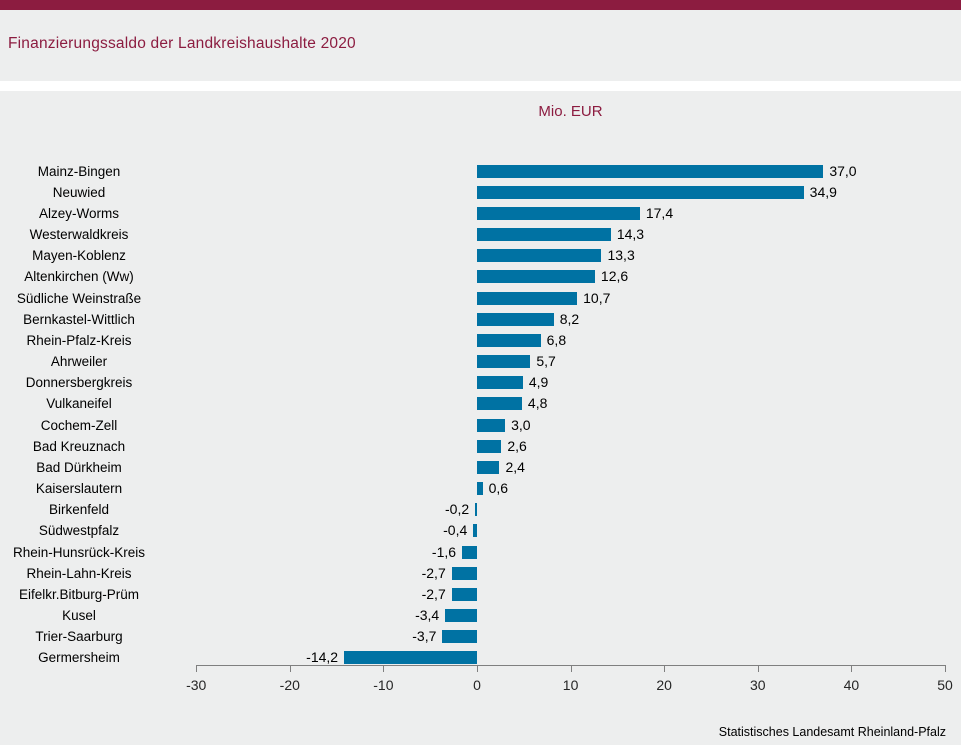 The image size is (961, 745). What do you see at coordinates (480, 45) in the screenshot?
I see `header-band` at bounding box center [480, 45].